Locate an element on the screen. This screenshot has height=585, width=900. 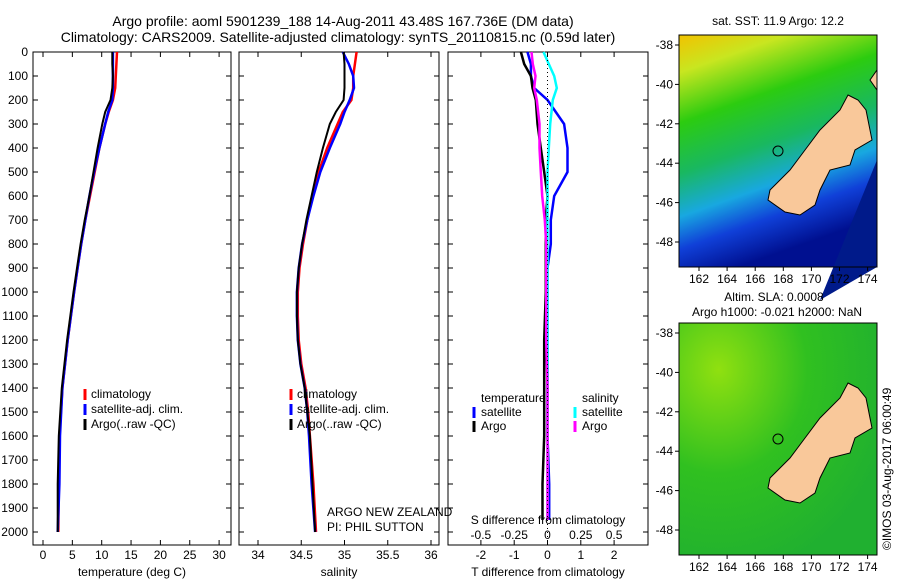
x-tick-label: -2 is located at coordinates (481, 555).